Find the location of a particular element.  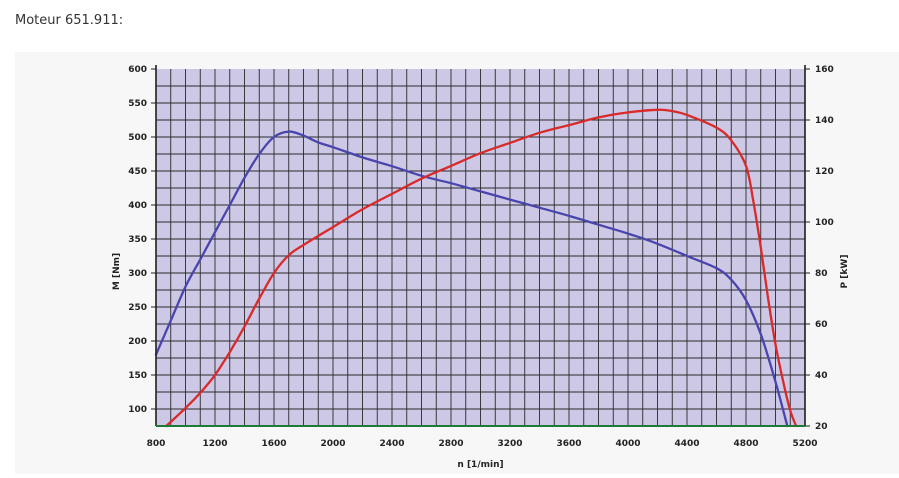

left-tick-label: 500 is located at coordinates (137, 138).